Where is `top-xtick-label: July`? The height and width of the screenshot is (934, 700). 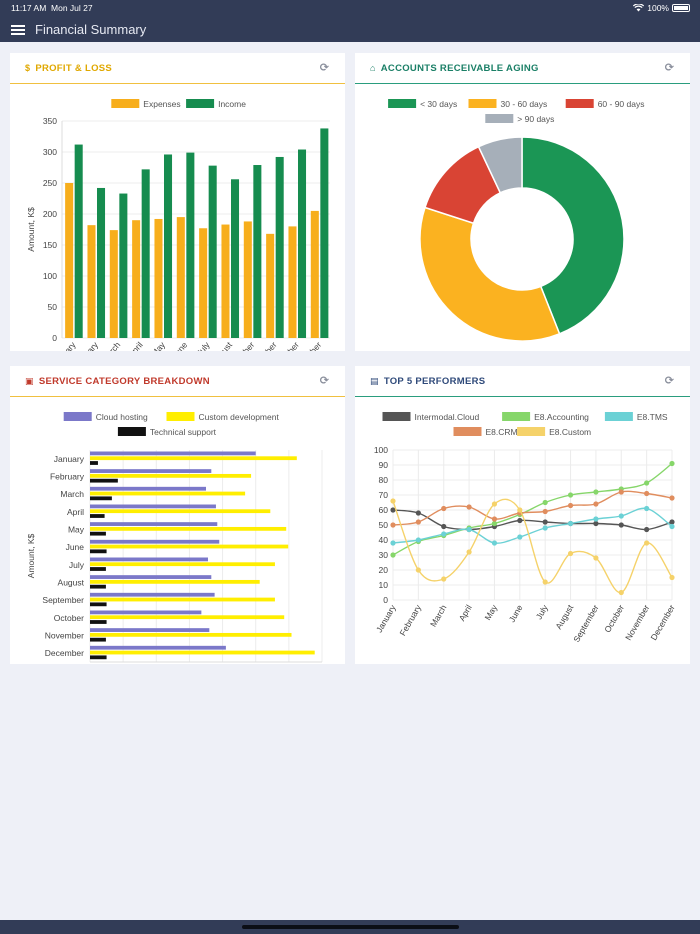
top-xtick-label: July is located at coordinates (542, 611).